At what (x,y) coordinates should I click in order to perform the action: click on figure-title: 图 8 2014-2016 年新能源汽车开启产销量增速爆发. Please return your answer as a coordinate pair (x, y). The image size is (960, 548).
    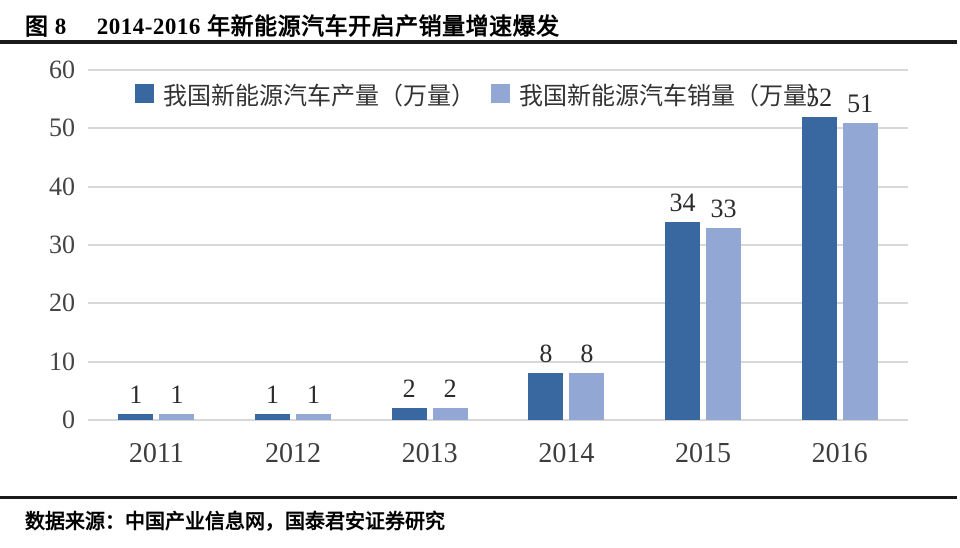
    Looking at the image, I should click on (292, 24).